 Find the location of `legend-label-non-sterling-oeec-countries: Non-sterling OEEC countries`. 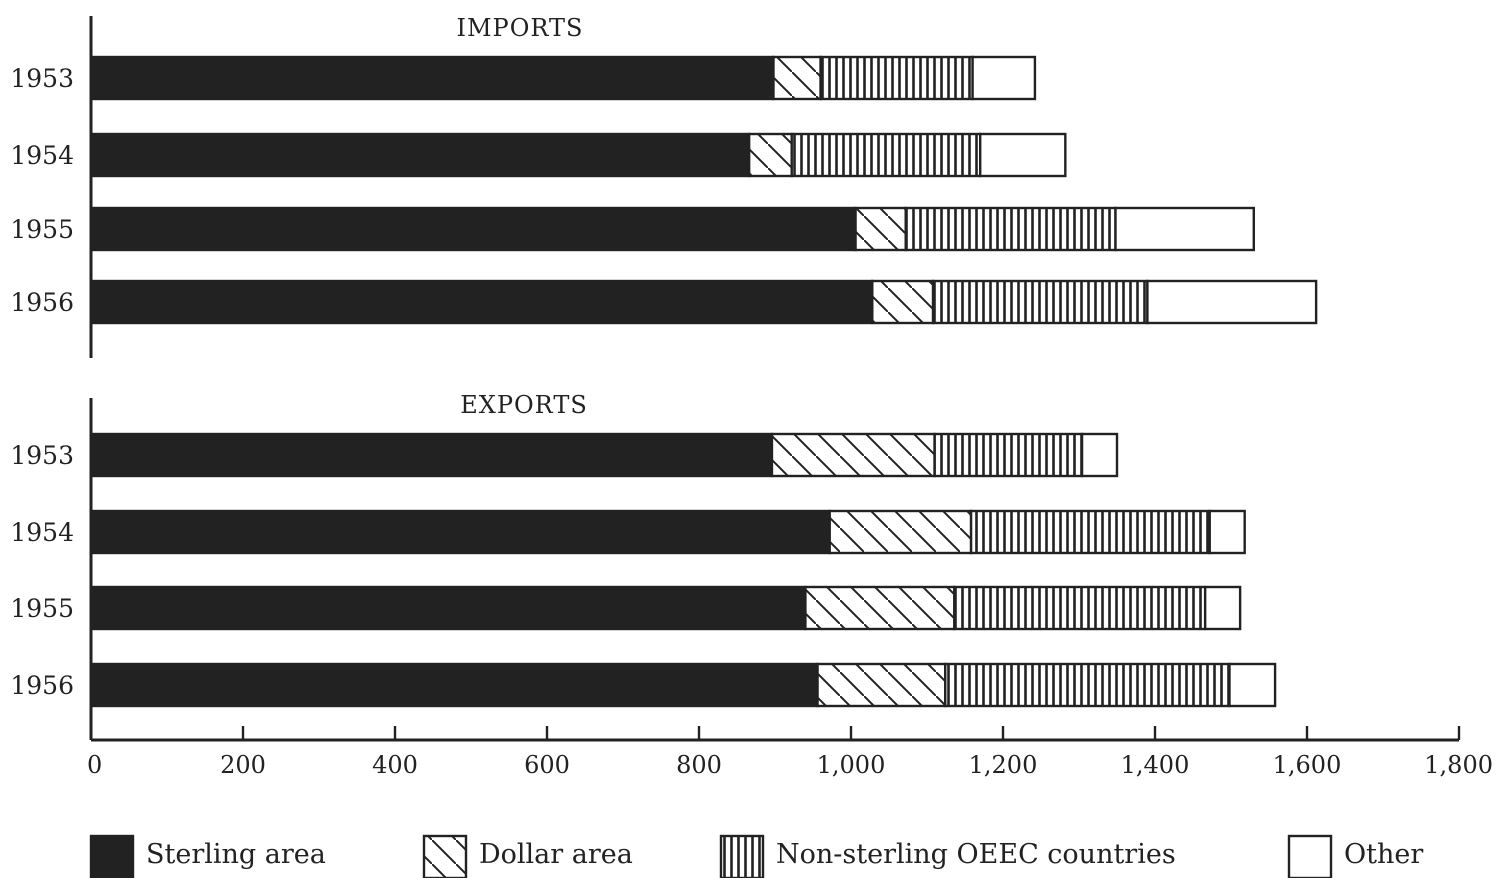

legend-label-non-sterling-oeec-countries: Non-sterling OEEC countries is located at coordinates (976, 854).